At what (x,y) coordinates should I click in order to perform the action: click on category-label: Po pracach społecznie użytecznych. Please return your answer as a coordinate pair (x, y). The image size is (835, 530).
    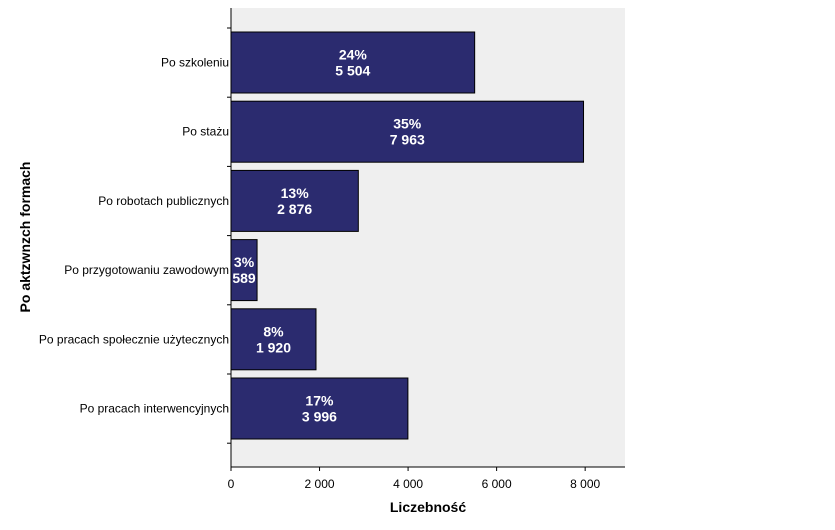
    Looking at the image, I should click on (134, 339).